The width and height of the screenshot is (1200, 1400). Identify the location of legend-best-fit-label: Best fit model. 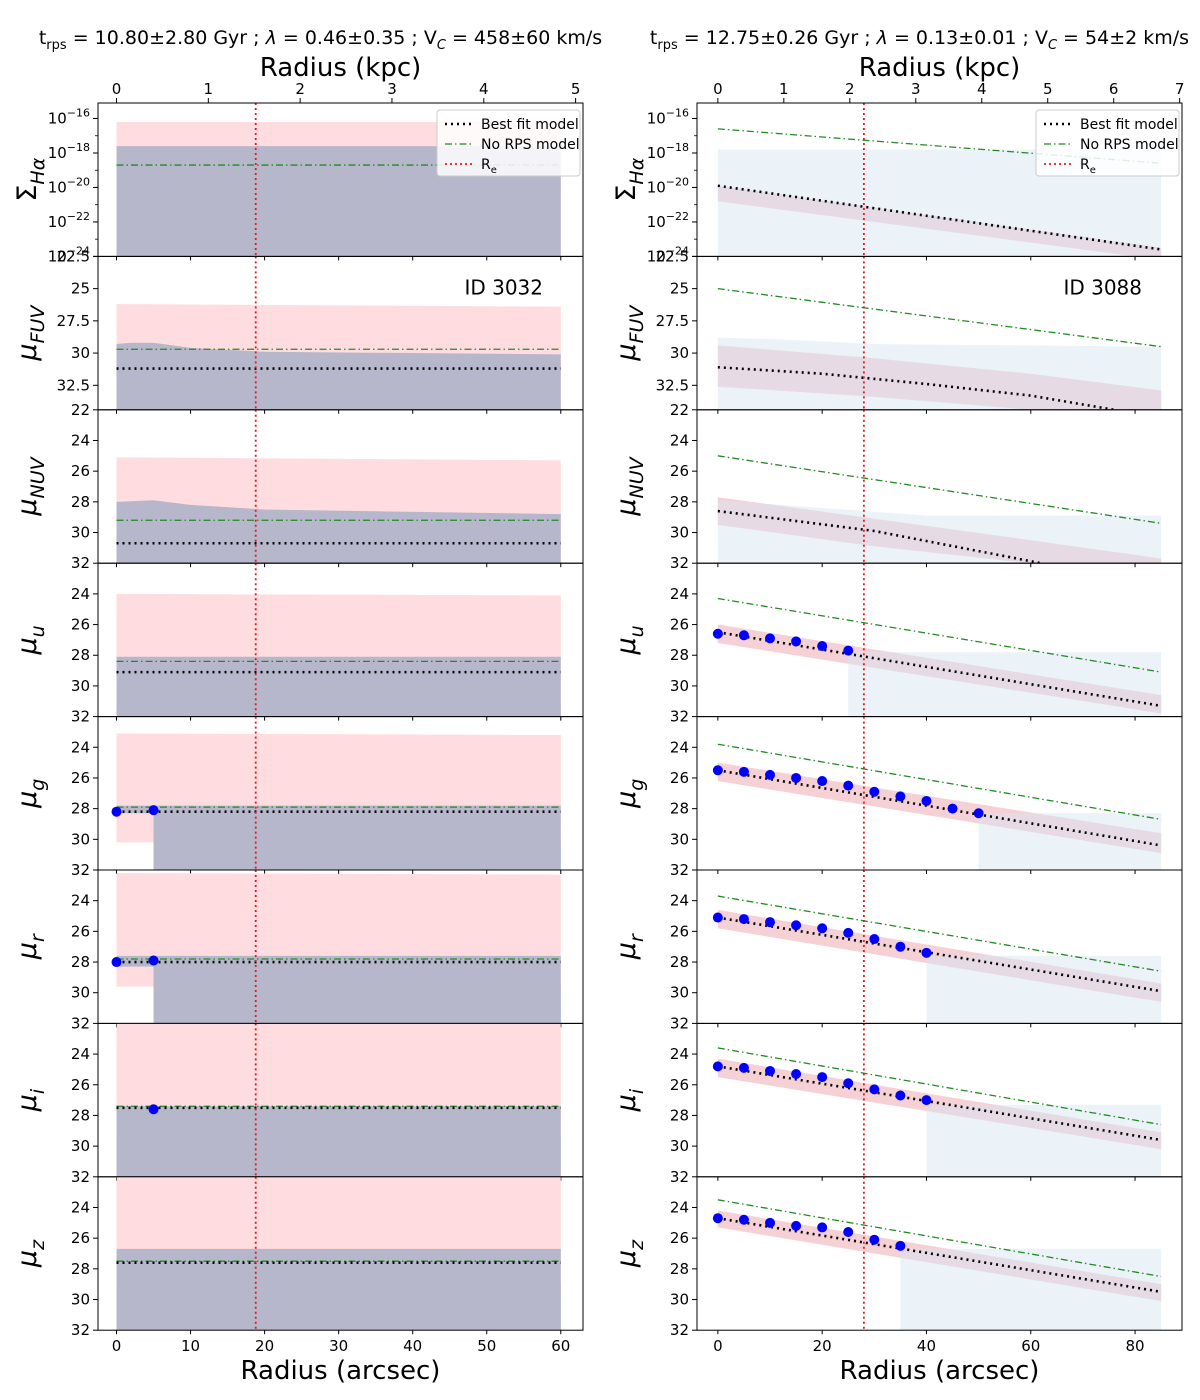
(1129, 125).